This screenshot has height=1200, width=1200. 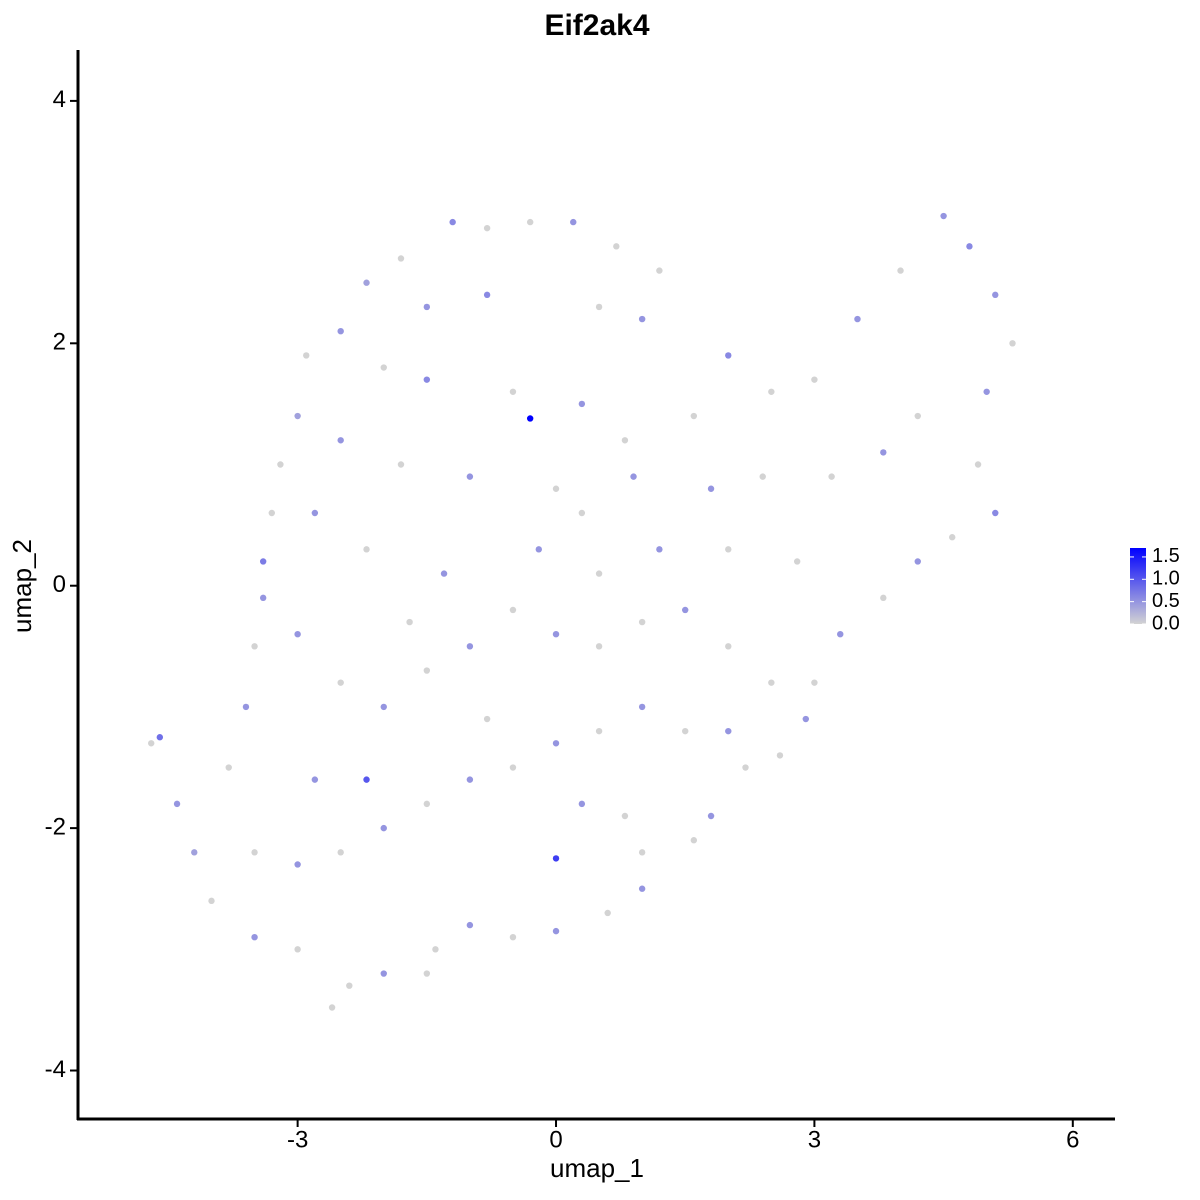 What do you see at coordinates (55, 1069) in the screenshot?
I see `y-tick-label: -4` at bounding box center [55, 1069].